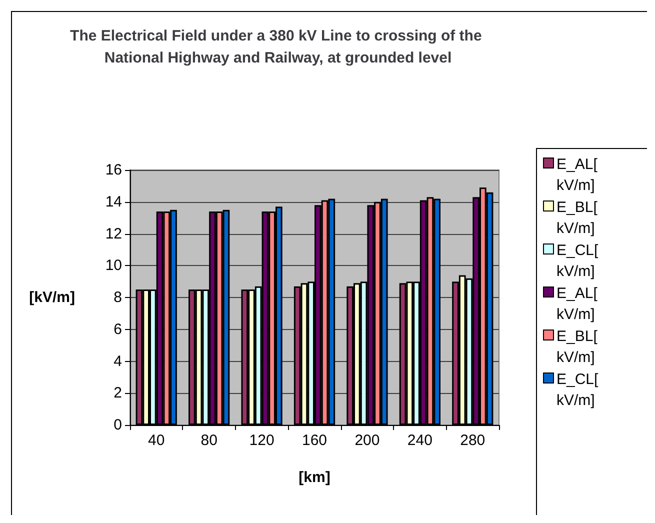 This screenshot has height=523, width=655. I want to click on x-tick-label: 240, so click(419, 440).